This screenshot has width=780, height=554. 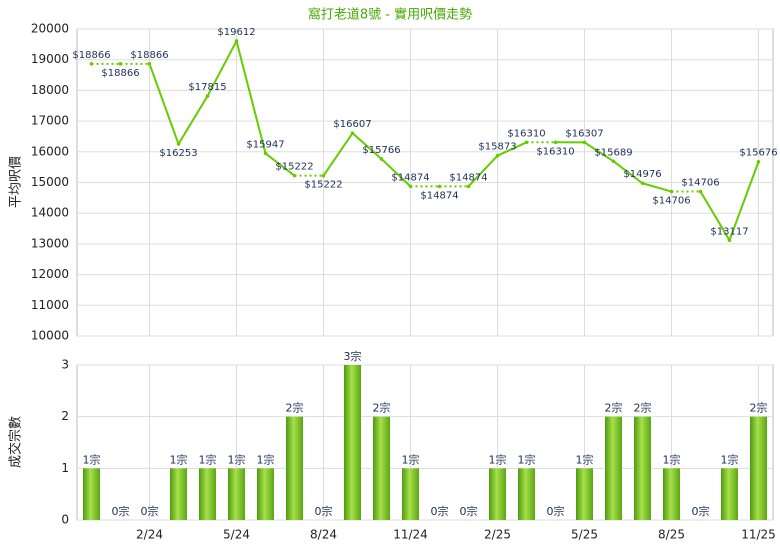 What do you see at coordinates (149, 535) in the screenshot?
I see `x-tick-label: 2/24` at bounding box center [149, 535].